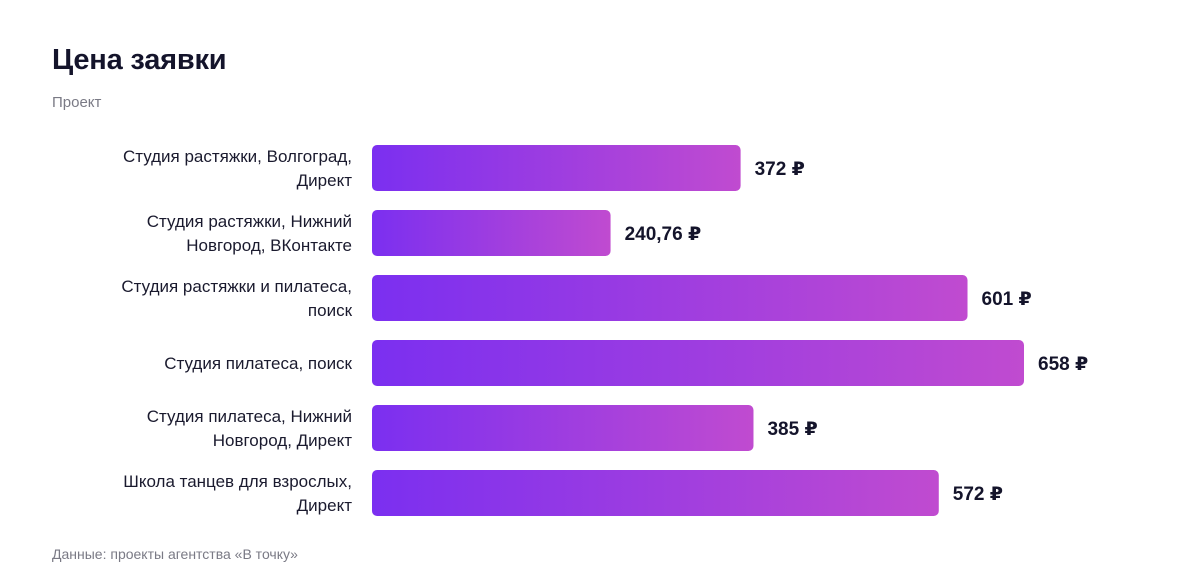 The width and height of the screenshot is (1200, 584). What do you see at coordinates (1007, 299) in the screenshot?
I see `value-label: 601 ₽` at bounding box center [1007, 299].